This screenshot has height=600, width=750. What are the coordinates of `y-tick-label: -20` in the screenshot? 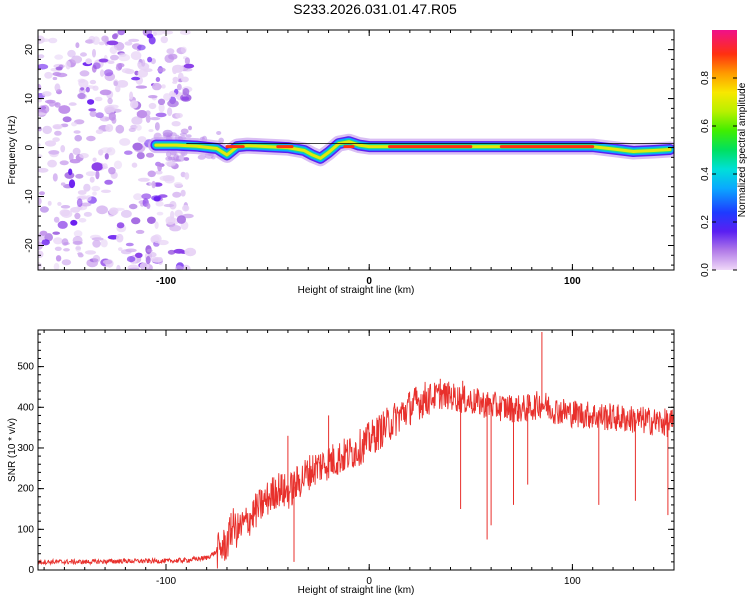 It's located at (29, 245).